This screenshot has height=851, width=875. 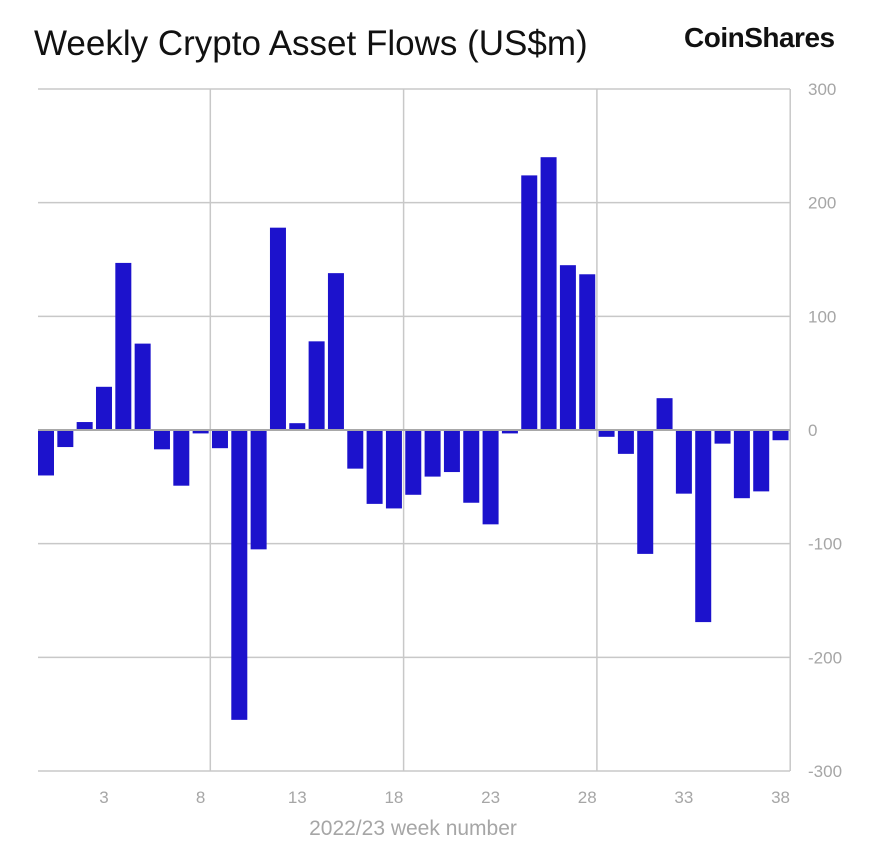 What do you see at coordinates (683, 797) in the screenshot?
I see `x-tick-label: 33` at bounding box center [683, 797].